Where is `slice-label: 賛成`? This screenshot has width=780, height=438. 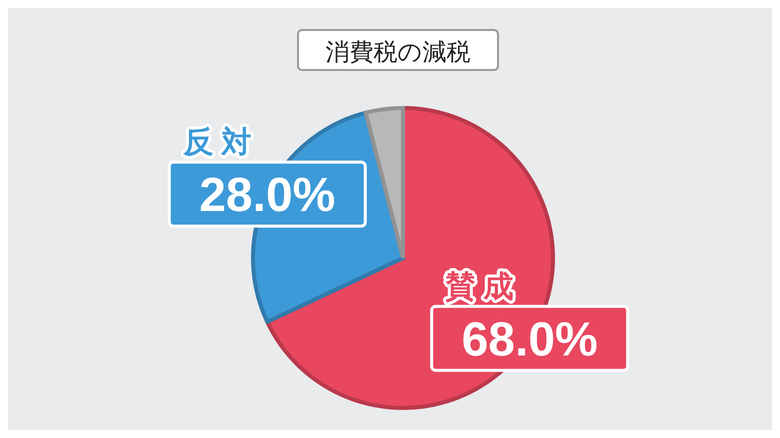
slice-label: 賛成 is located at coordinates (483, 286).